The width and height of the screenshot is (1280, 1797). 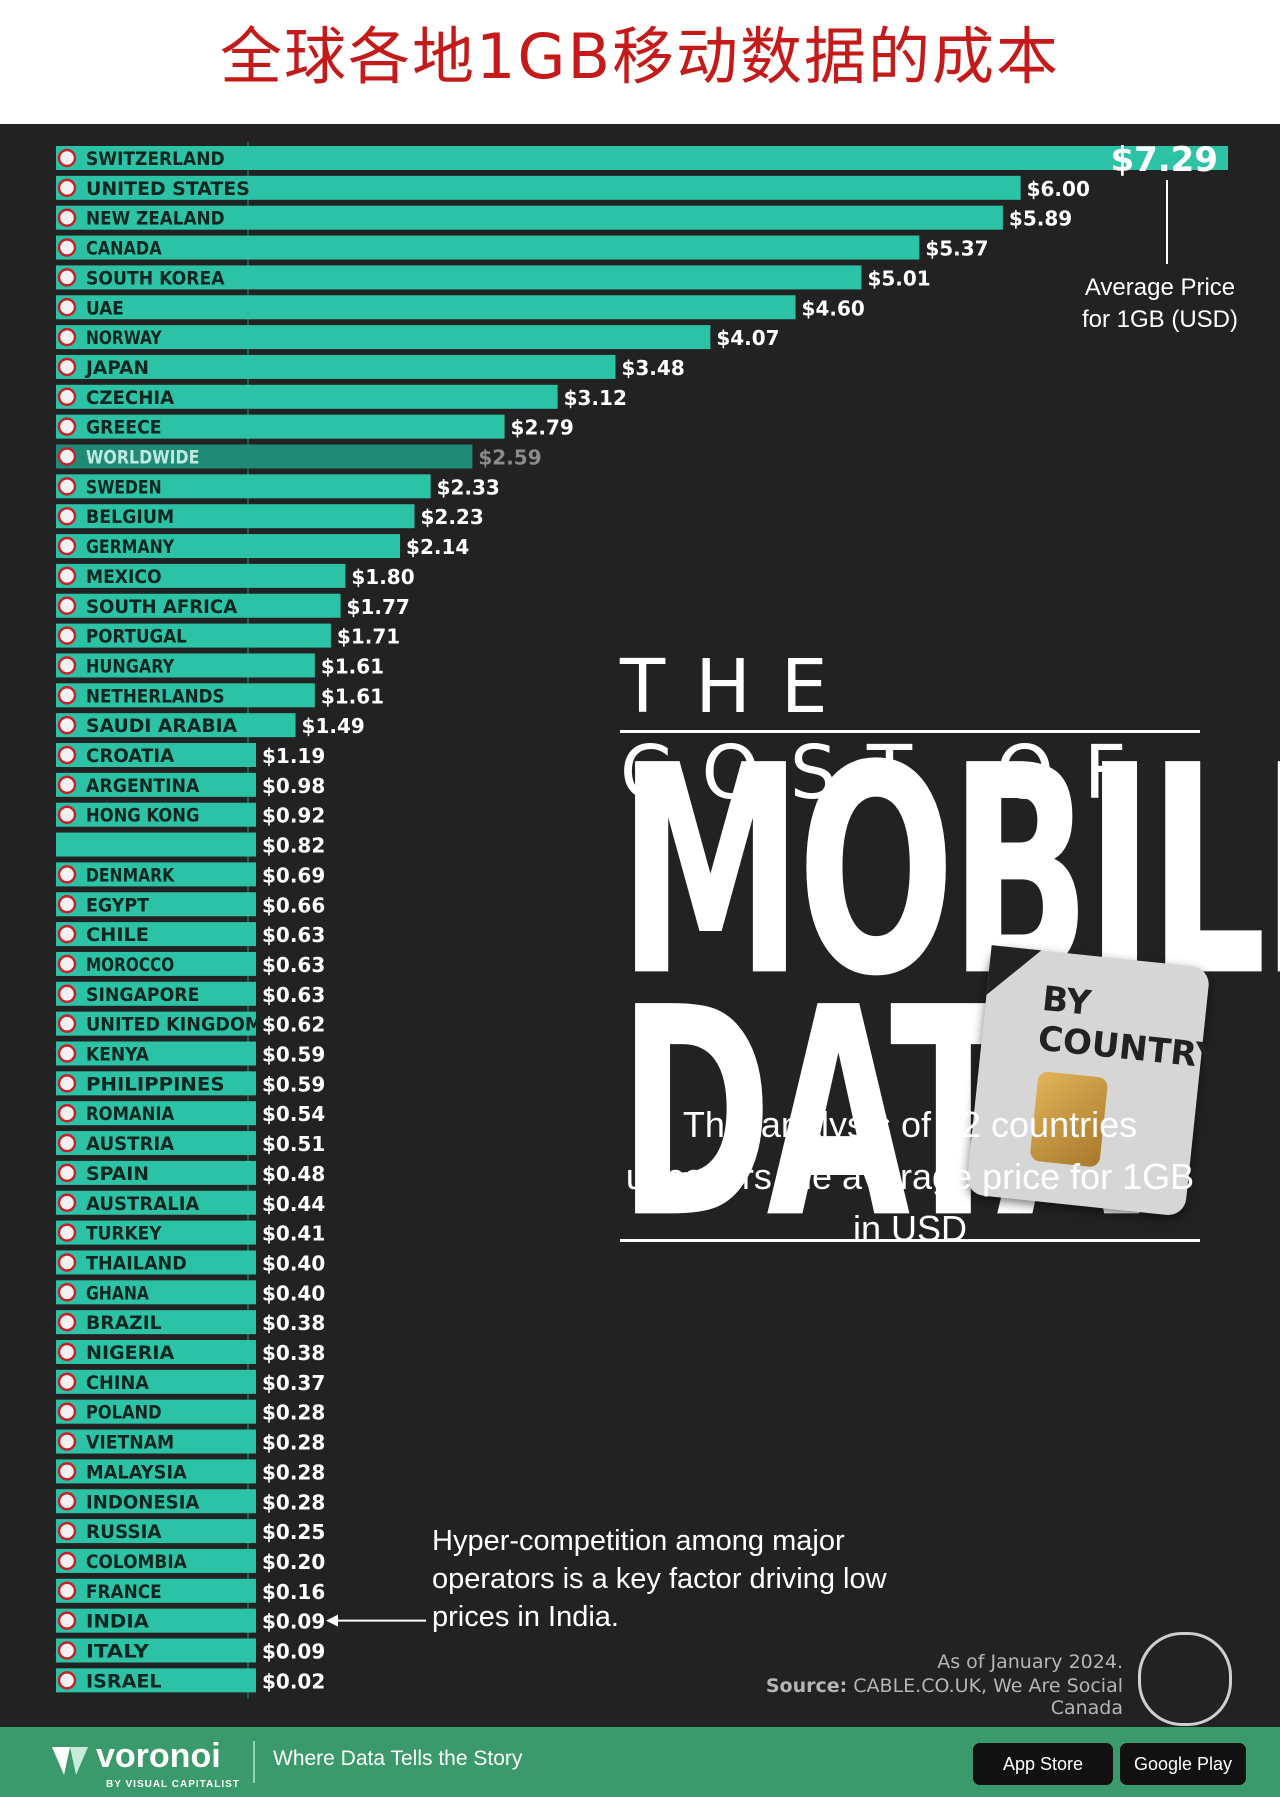 What do you see at coordinates (158, 1756) in the screenshot?
I see `brand-name: voronoi` at bounding box center [158, 1756].